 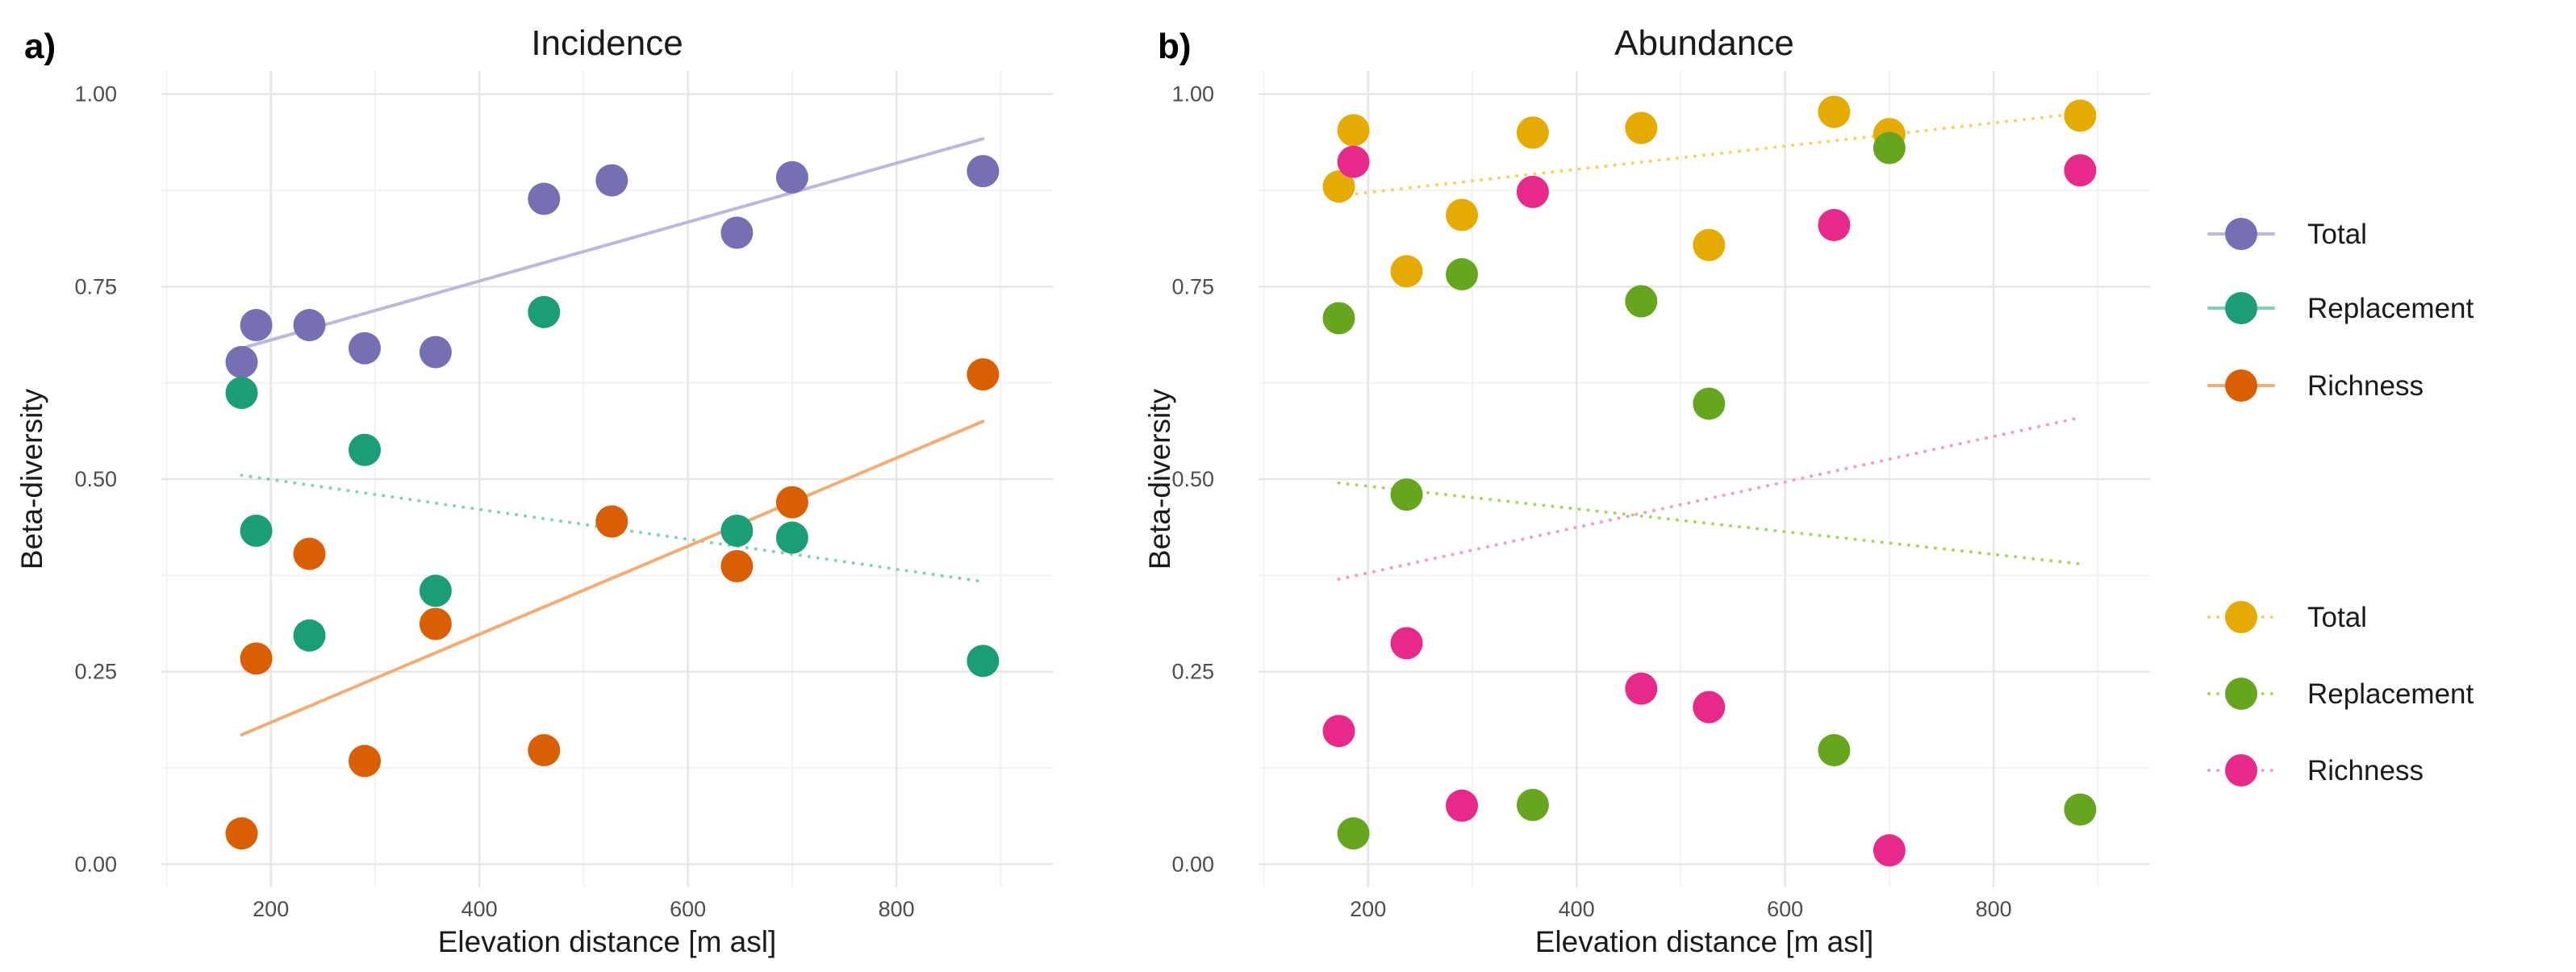 I want to click on panel-label: b), so click(x=1175, y=47).